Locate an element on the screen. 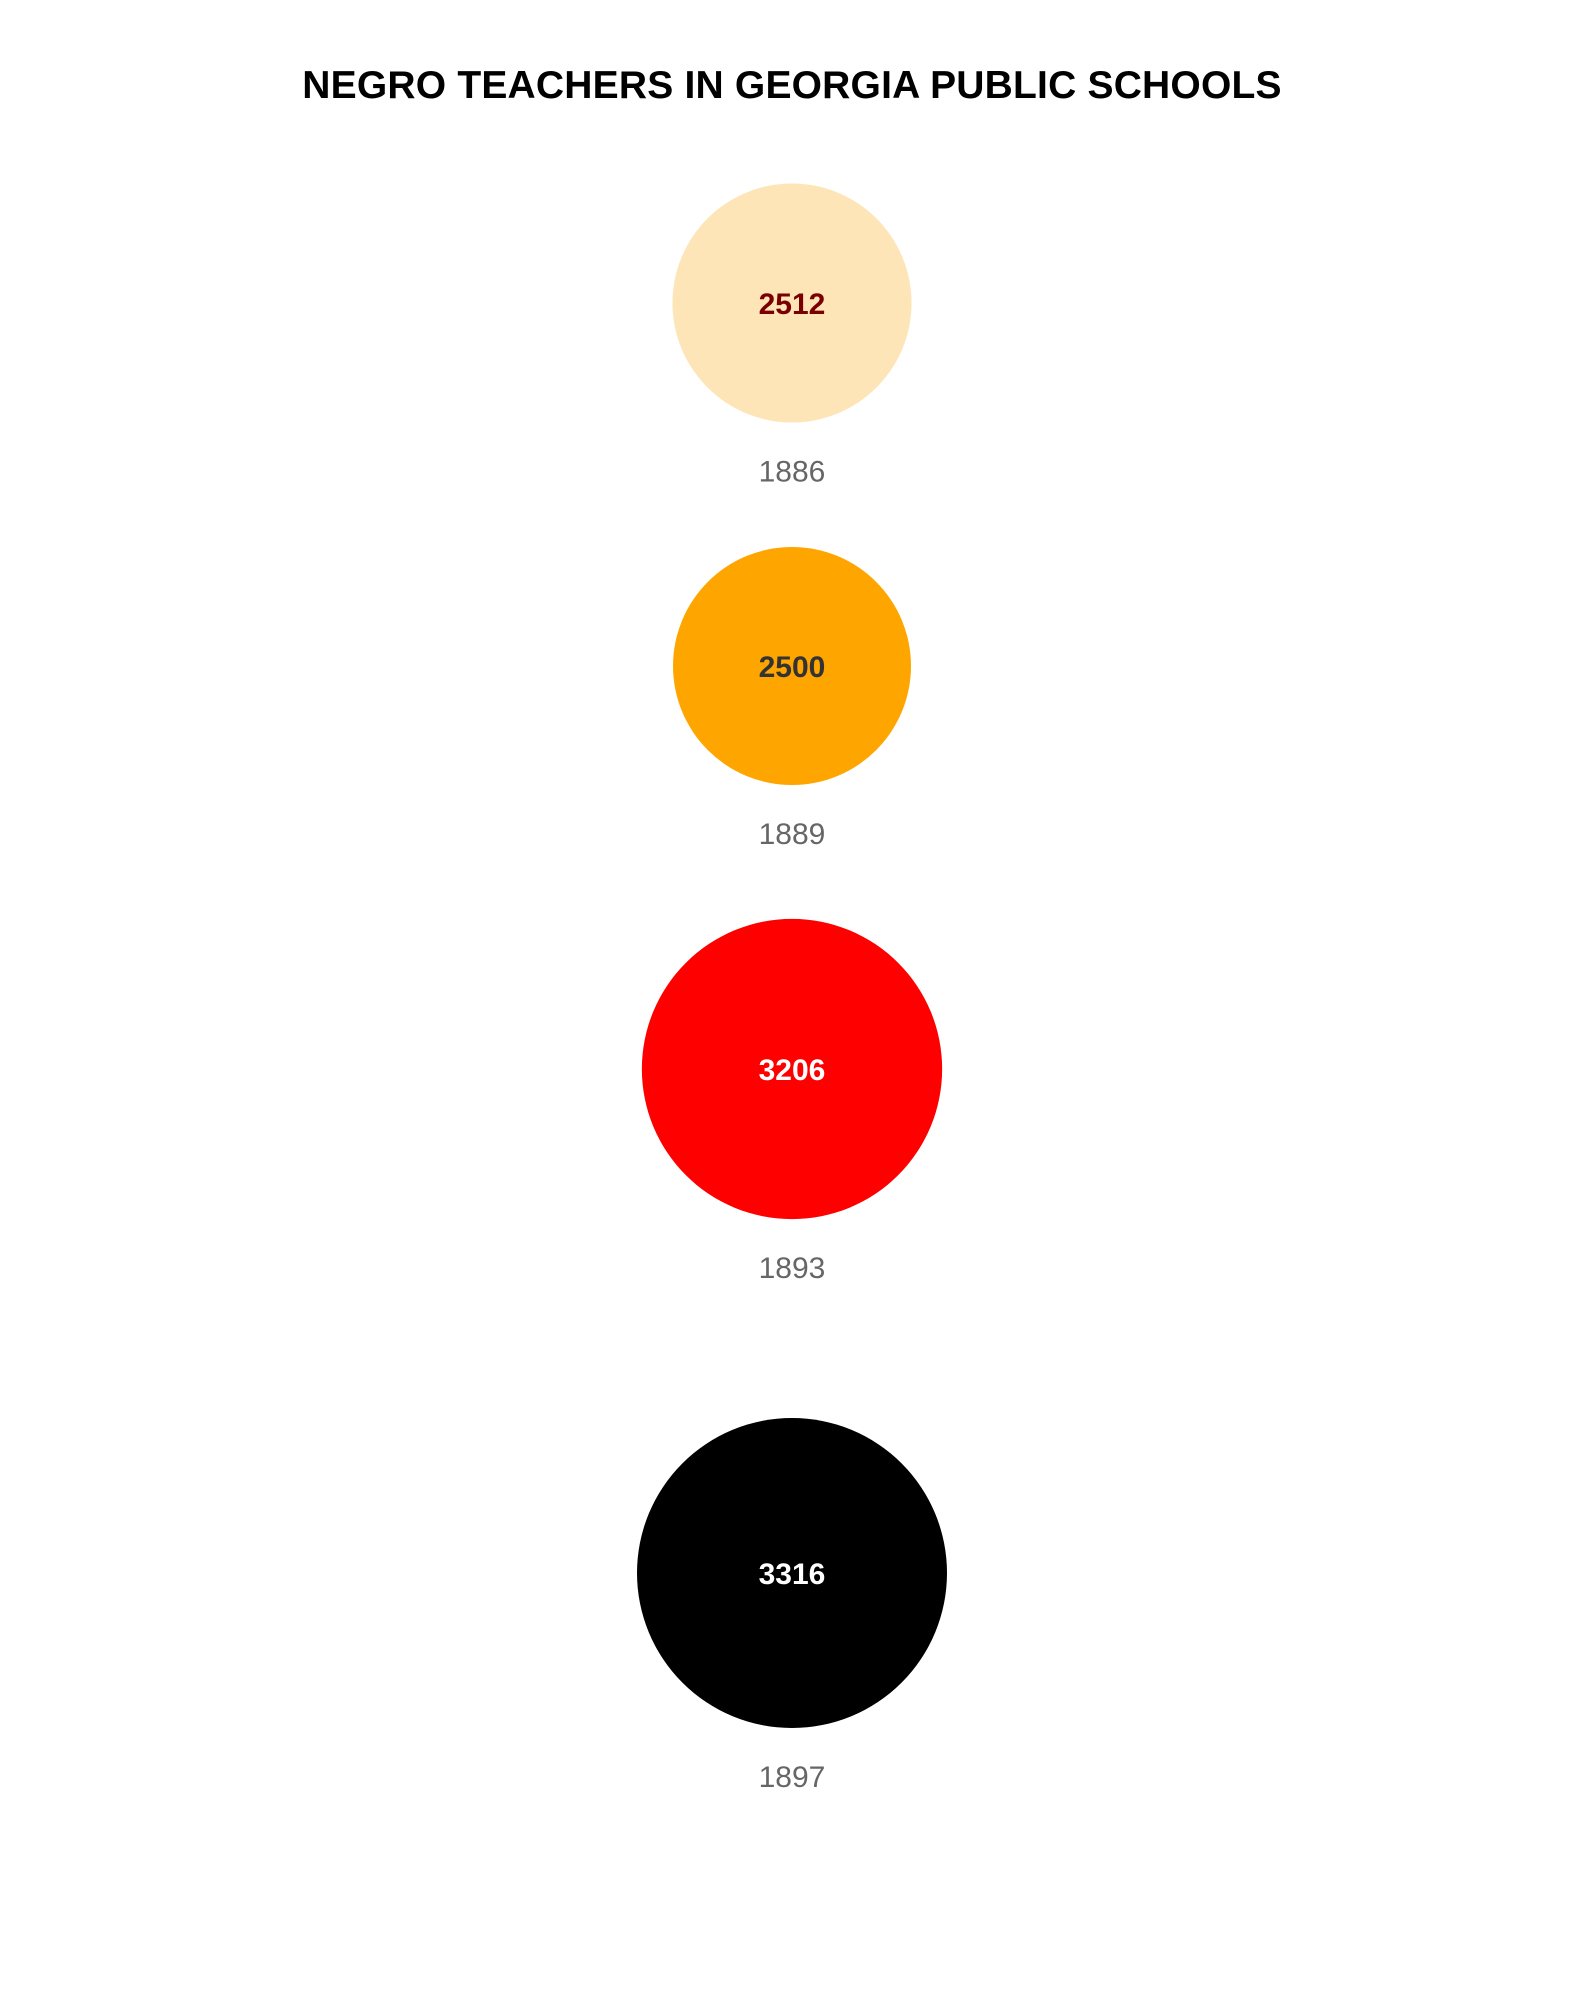  value-label-1886: 2512 is located at coordinates (792, 304).